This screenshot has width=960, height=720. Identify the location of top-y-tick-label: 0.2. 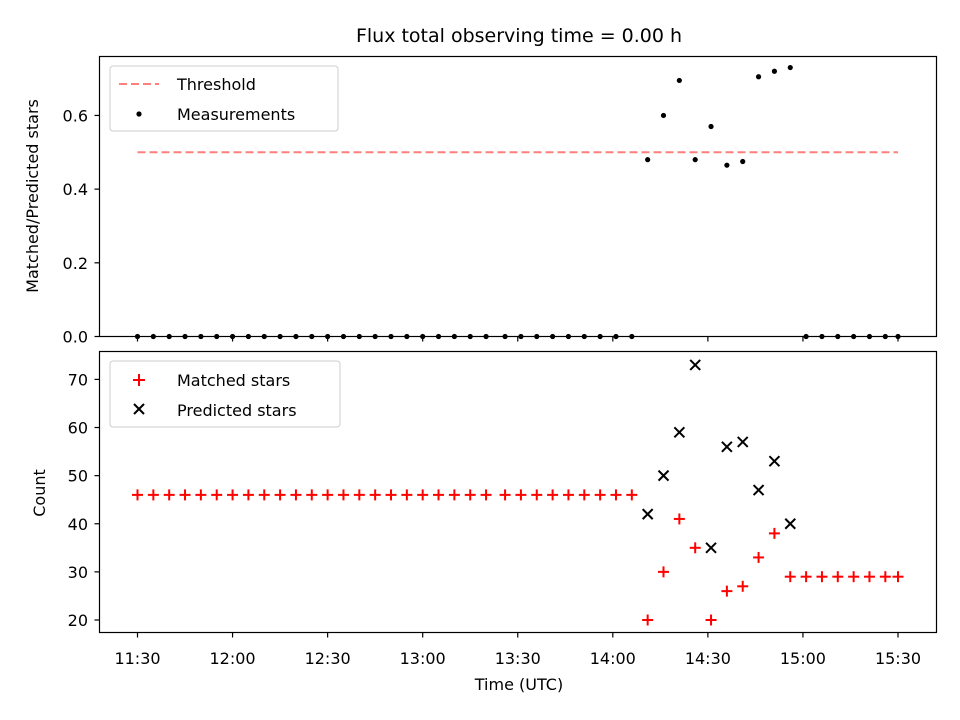
(75, 263).